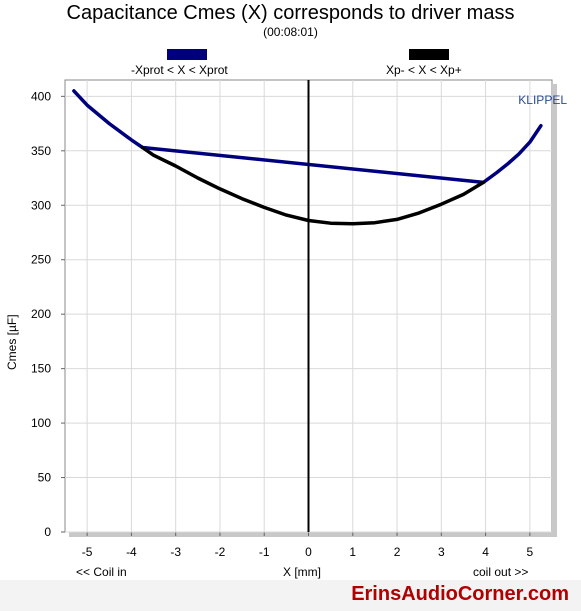  I want to click on x-tick-label: -5, so click(87, 552).